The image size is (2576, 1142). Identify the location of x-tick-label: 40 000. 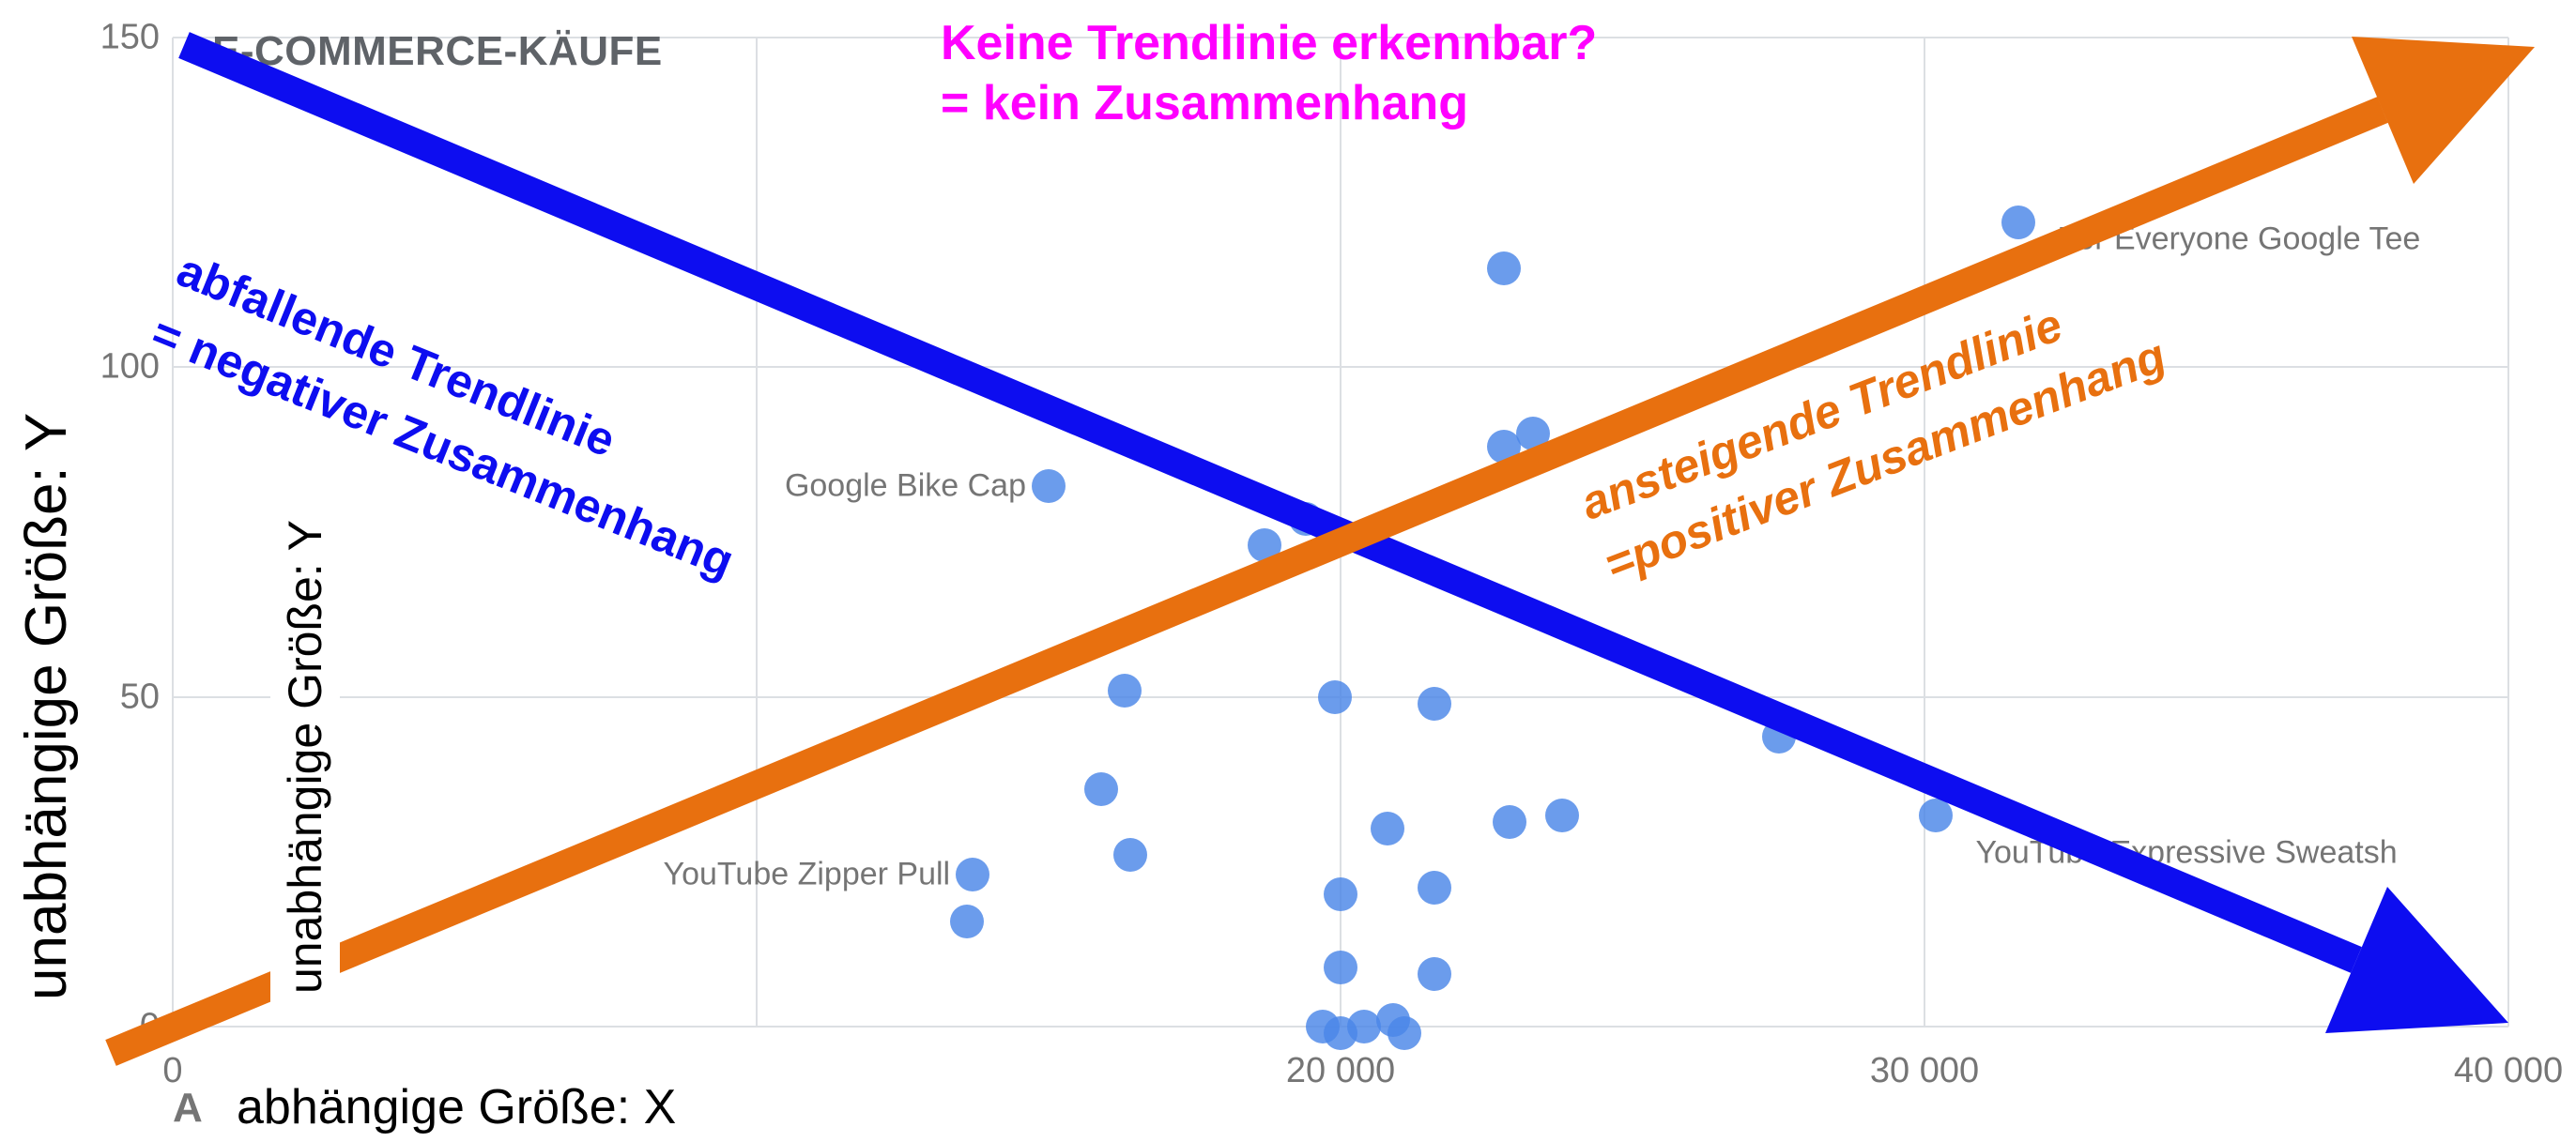
(2508, 1071).